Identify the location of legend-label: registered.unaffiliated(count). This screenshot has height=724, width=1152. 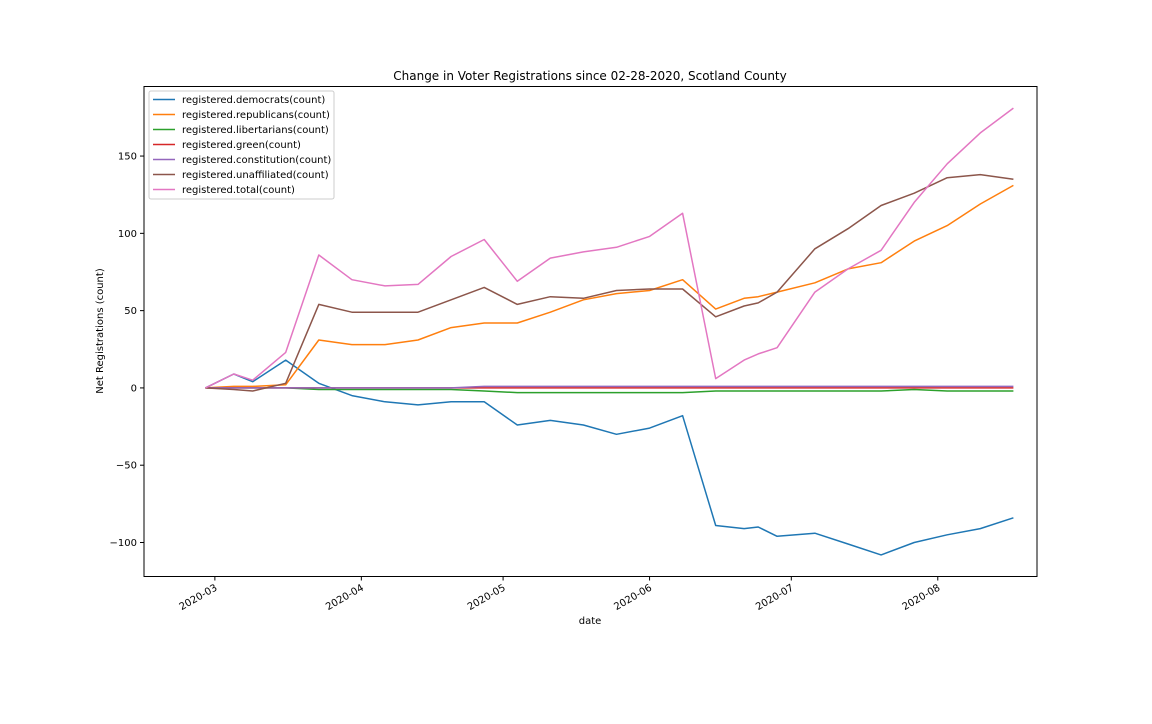
(255, 175).